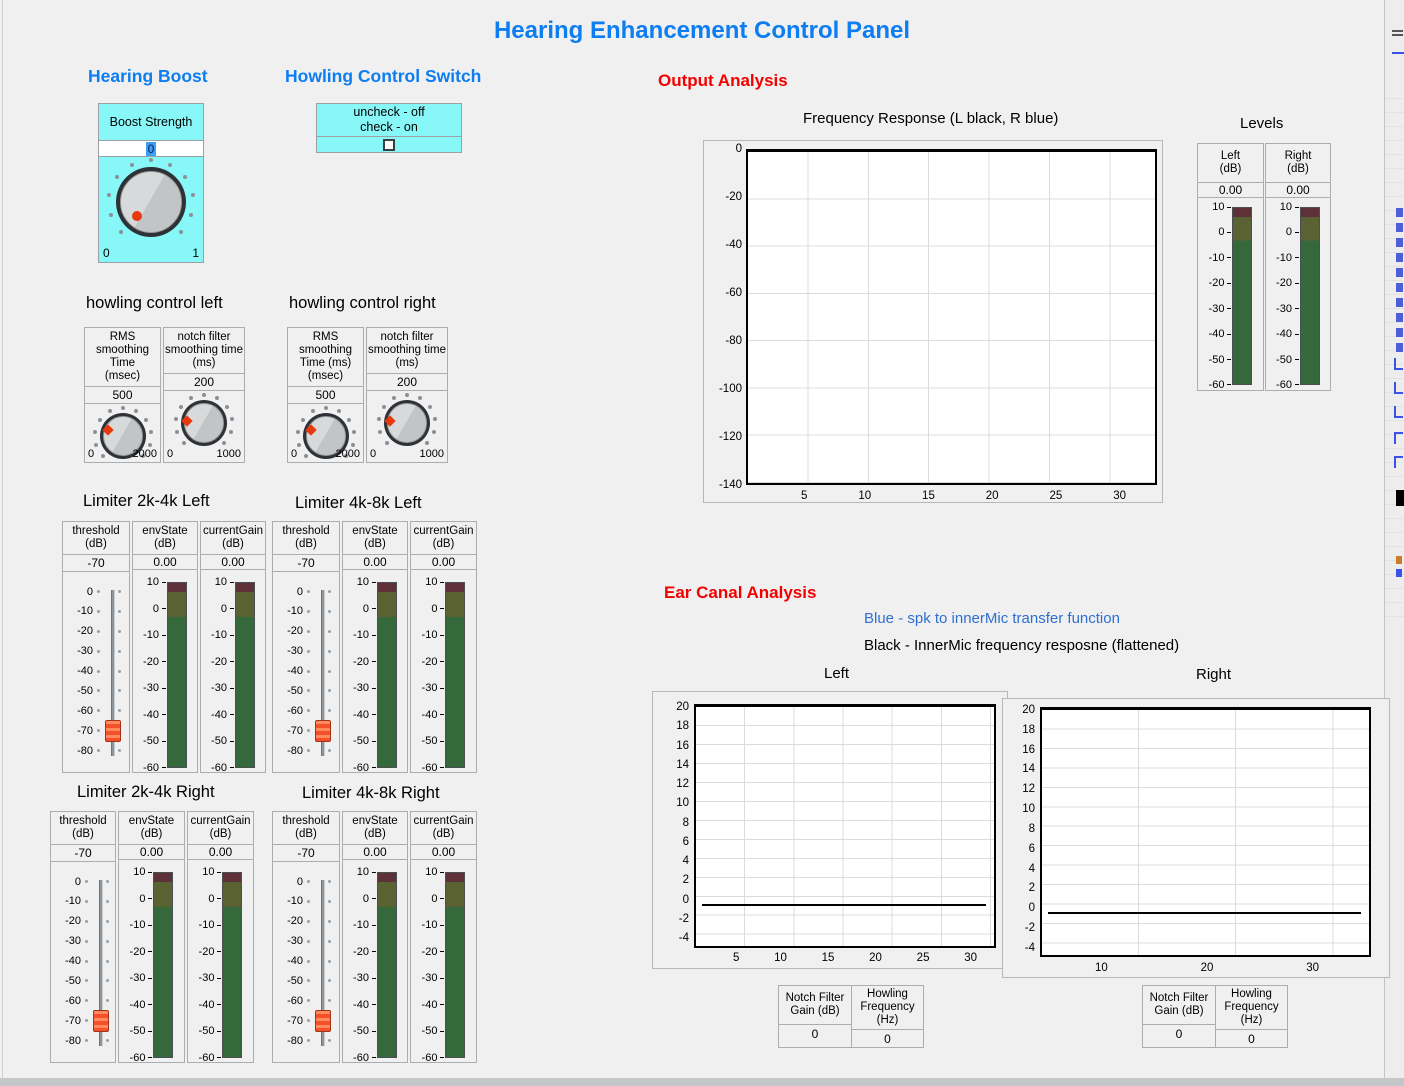 The width and height of the screenshot is (1404, 1086). I want to click on rms-smoothing-right-label: RMS smoothing Time (ms) (msec), so click(325, 357).